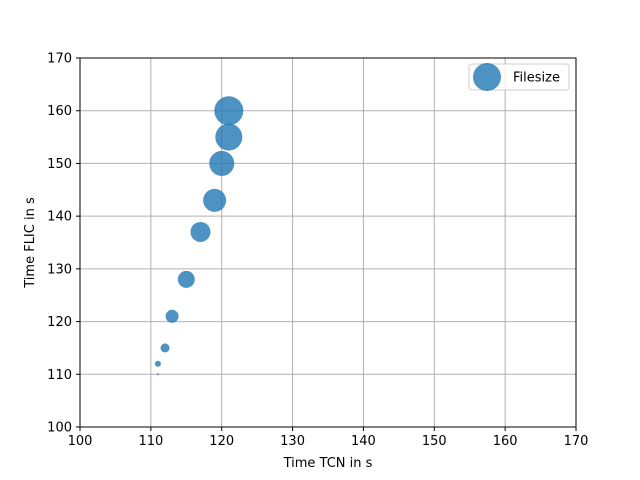 This screenshot has height=480, width=640. What do you see at coordinates (59, 164) in the screenshot?
I see `y-tick-label: 150` at bounding box center [59, 164].